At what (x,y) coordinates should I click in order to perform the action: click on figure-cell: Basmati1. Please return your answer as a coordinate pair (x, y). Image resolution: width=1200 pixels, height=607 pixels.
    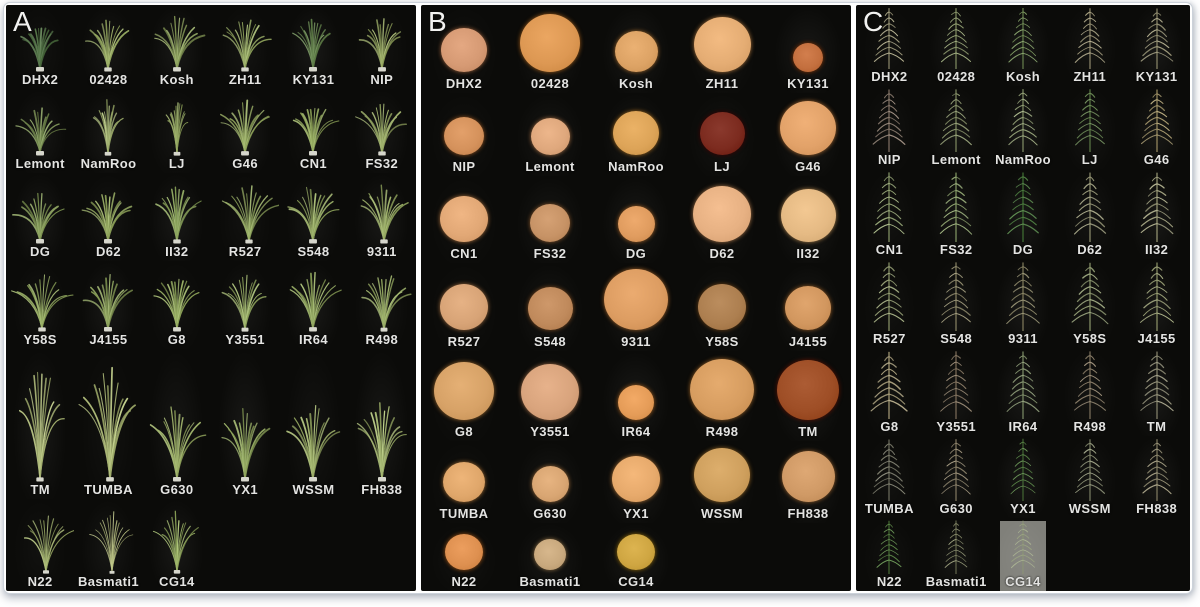
    Looking at the image, I should click on (956, 554).